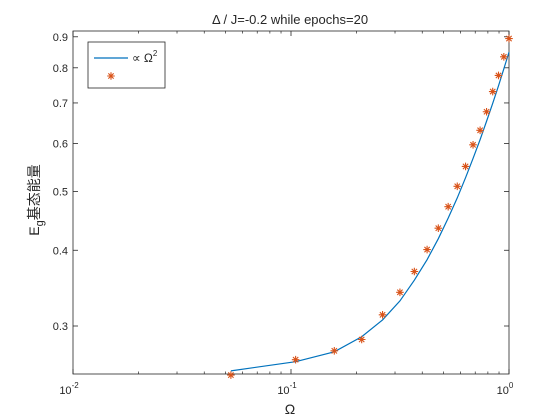 This screenshot has height=420, width=560. What do you see at coordinates (290, 19) in the screenshot?
I see `chart-title: Δ / J=-0.2 while epochs=20` at bounding box center [290, 19].